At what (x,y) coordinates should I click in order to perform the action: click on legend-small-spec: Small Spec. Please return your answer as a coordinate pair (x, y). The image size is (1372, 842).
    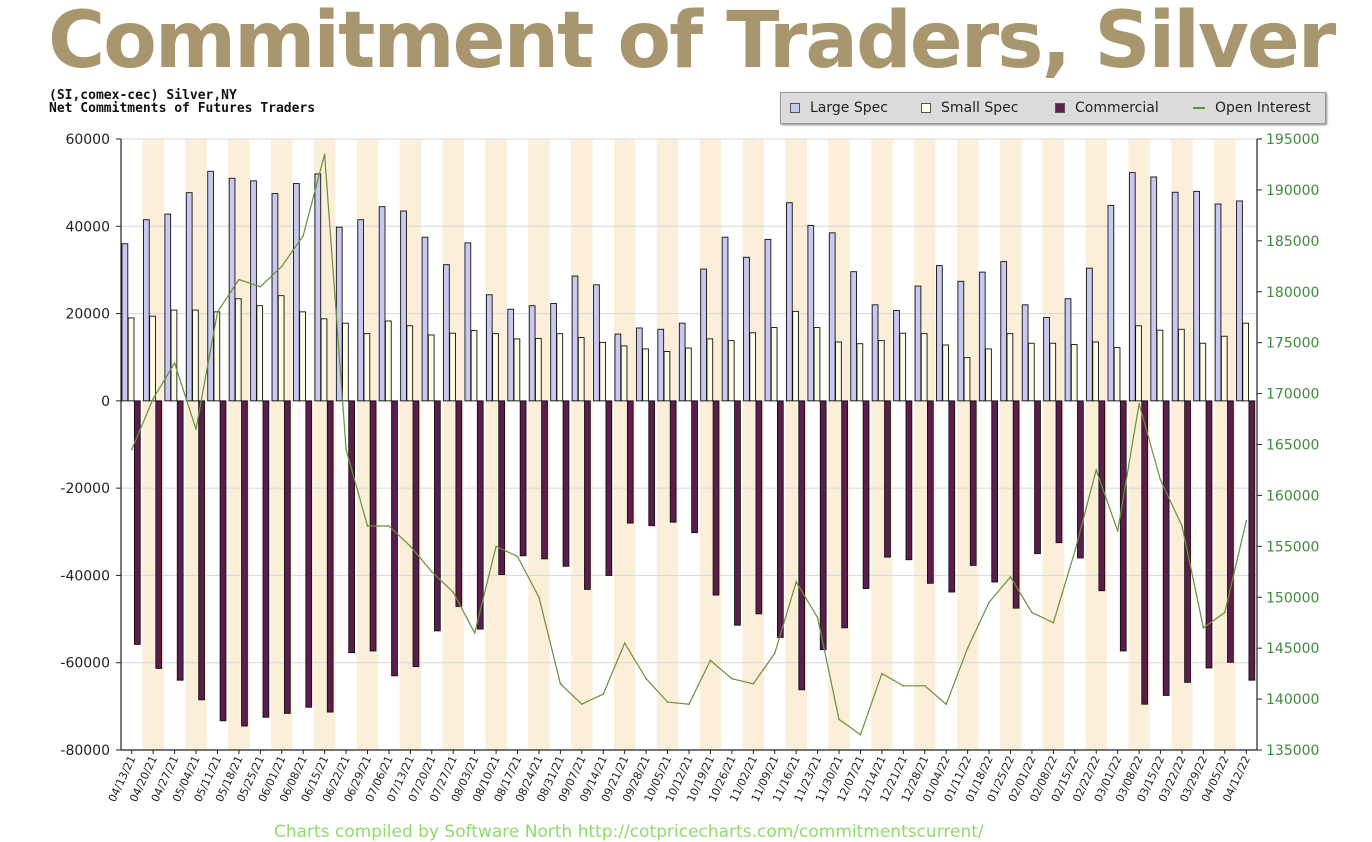
    Looking at the image, I should click on (969, 108).